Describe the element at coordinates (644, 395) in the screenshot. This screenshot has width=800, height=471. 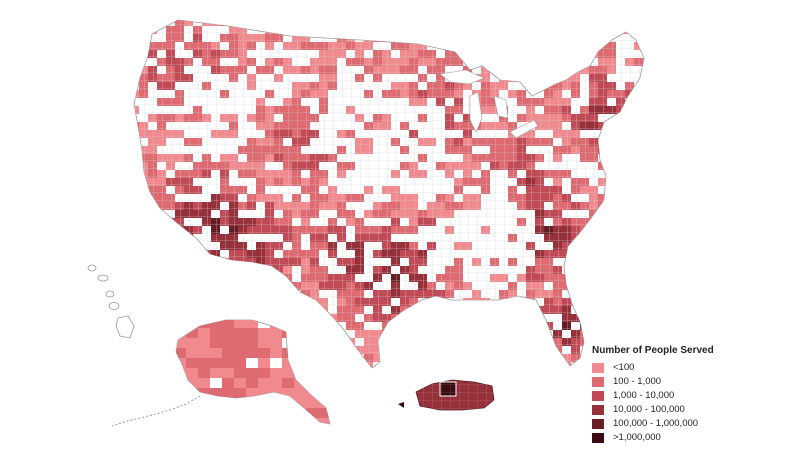
I see `legend-label: 1,000 - 10,000` at that location.